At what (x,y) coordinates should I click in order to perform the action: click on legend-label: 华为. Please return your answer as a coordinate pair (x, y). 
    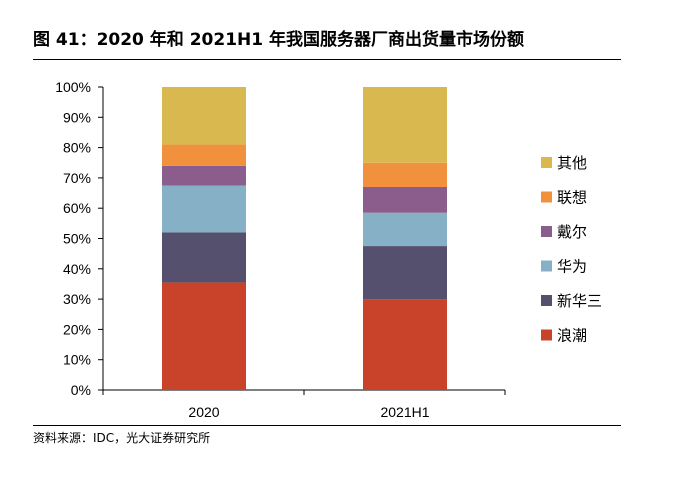
    Looking at the image, I should click on (572, 267).